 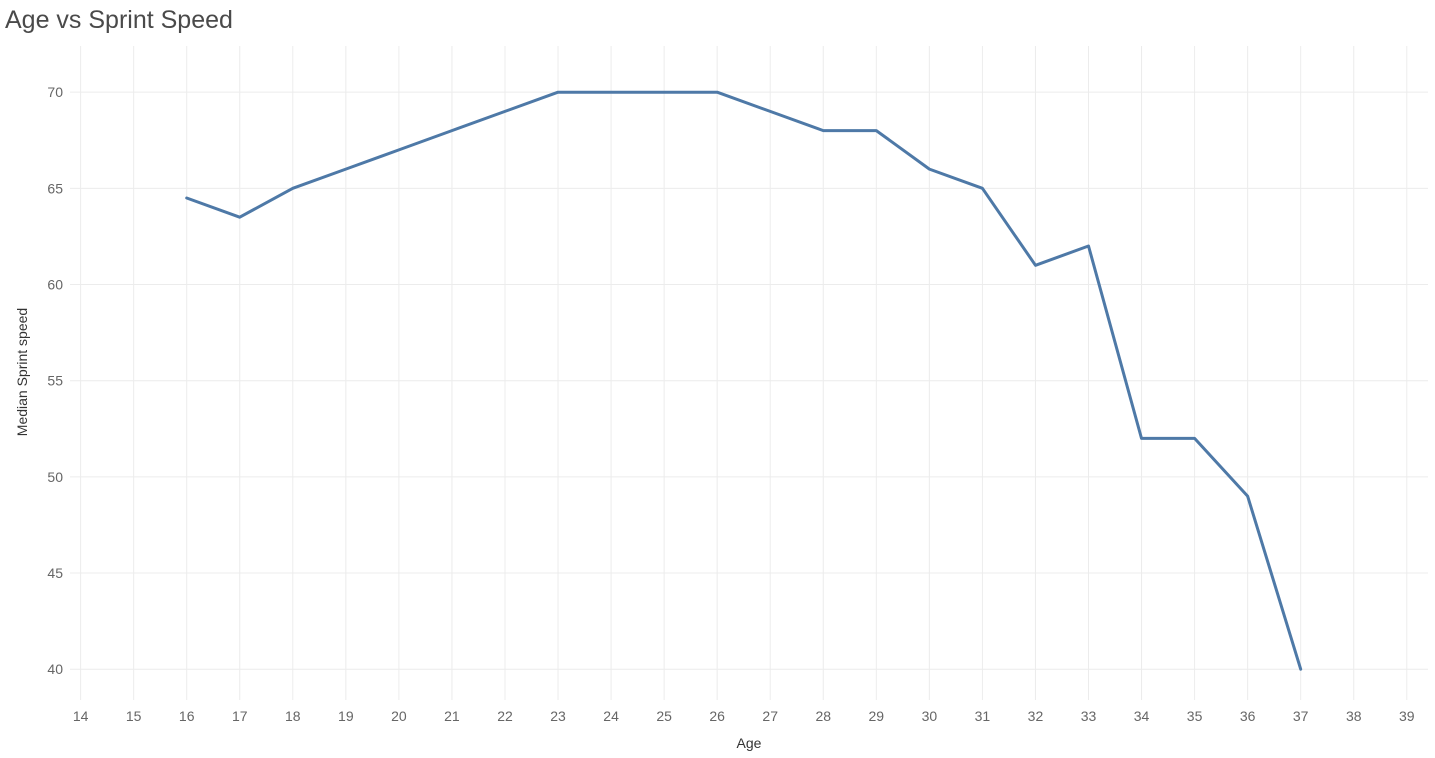 I want to click on x-tick-label: 34, so click(x=1142, y=716).